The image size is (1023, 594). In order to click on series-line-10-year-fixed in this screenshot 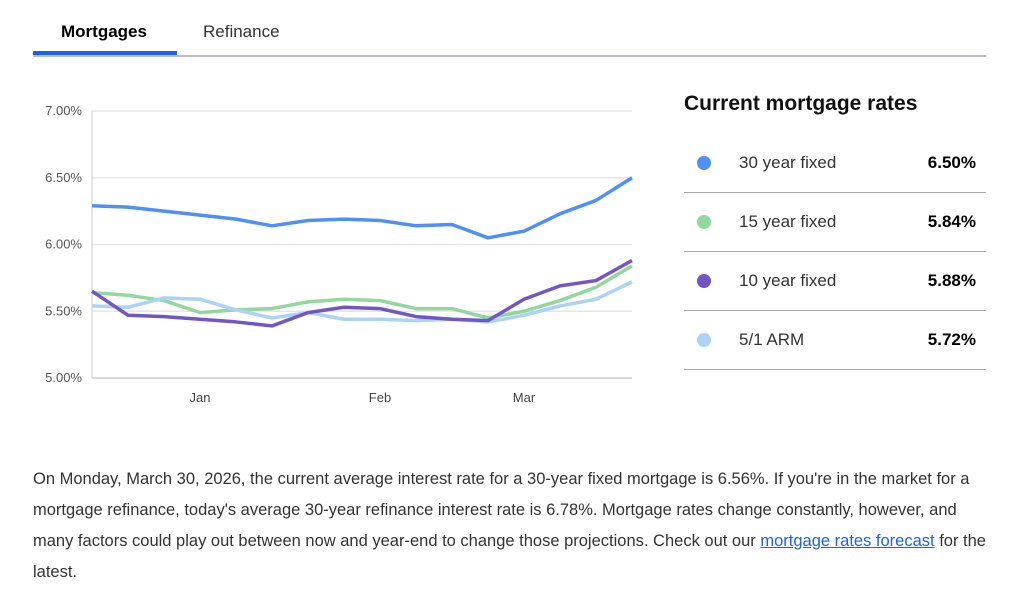, I will do `click(362, 293)`.